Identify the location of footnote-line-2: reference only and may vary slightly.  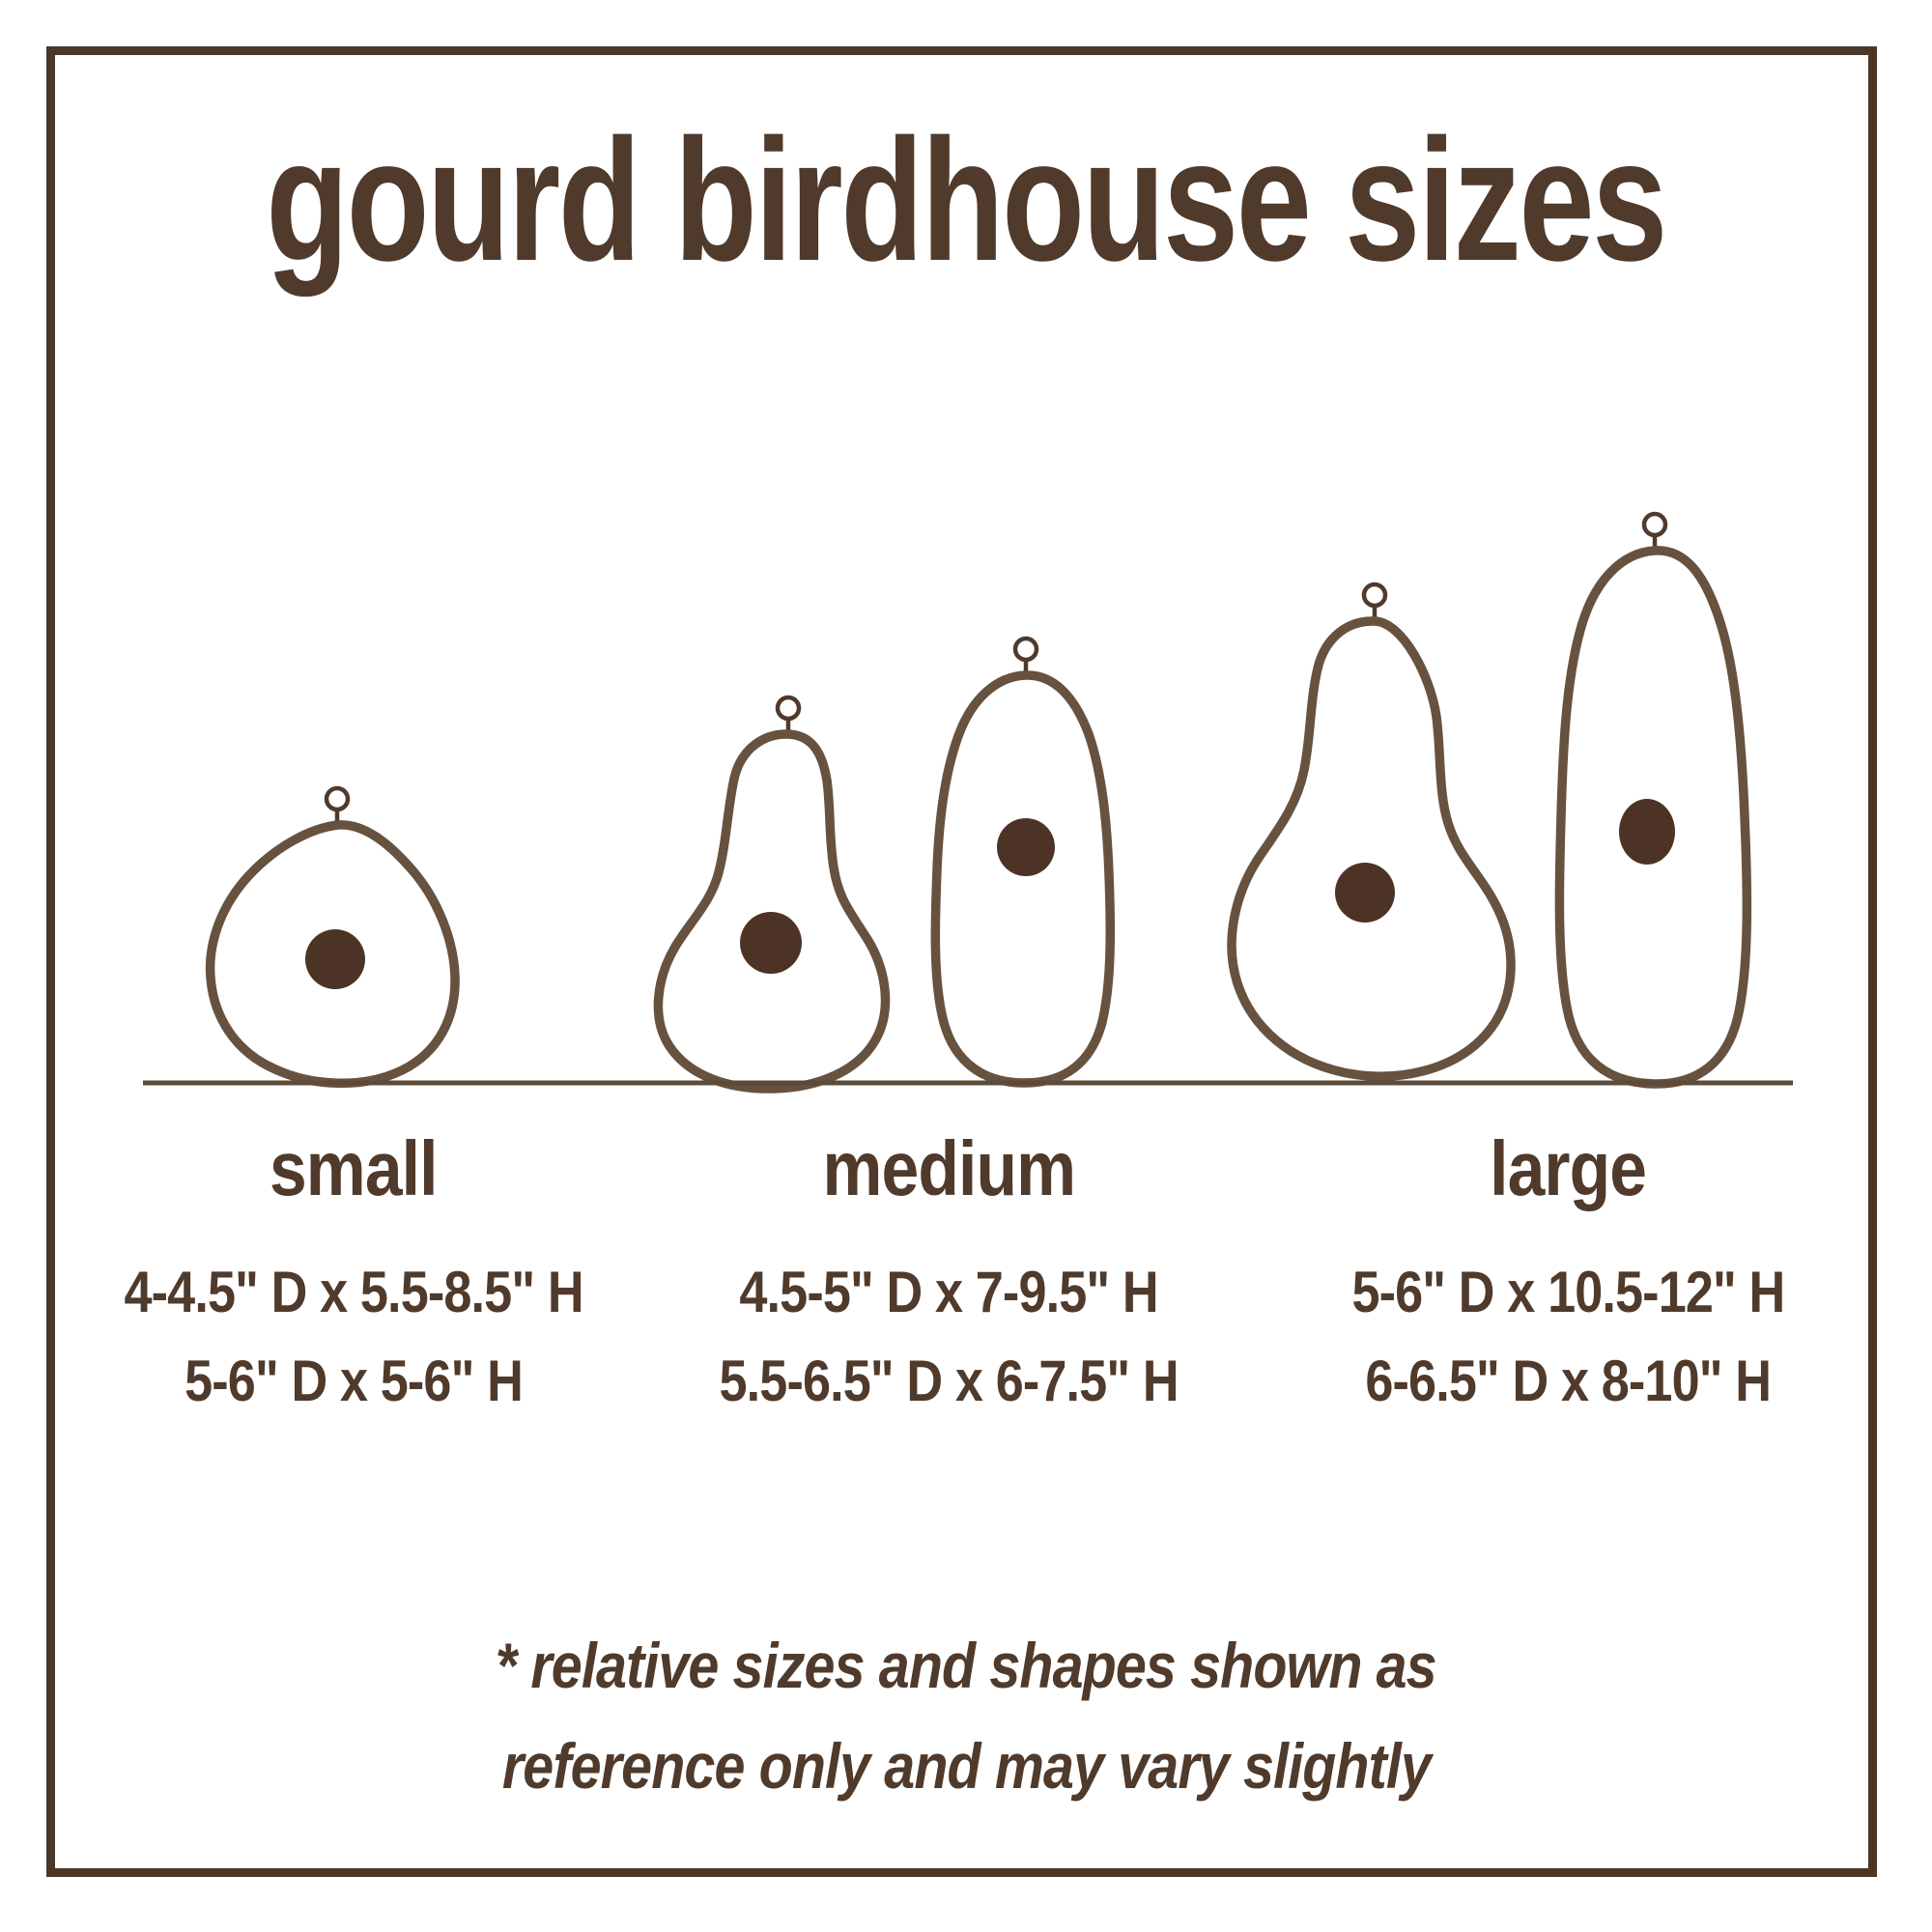
(966, 1766).